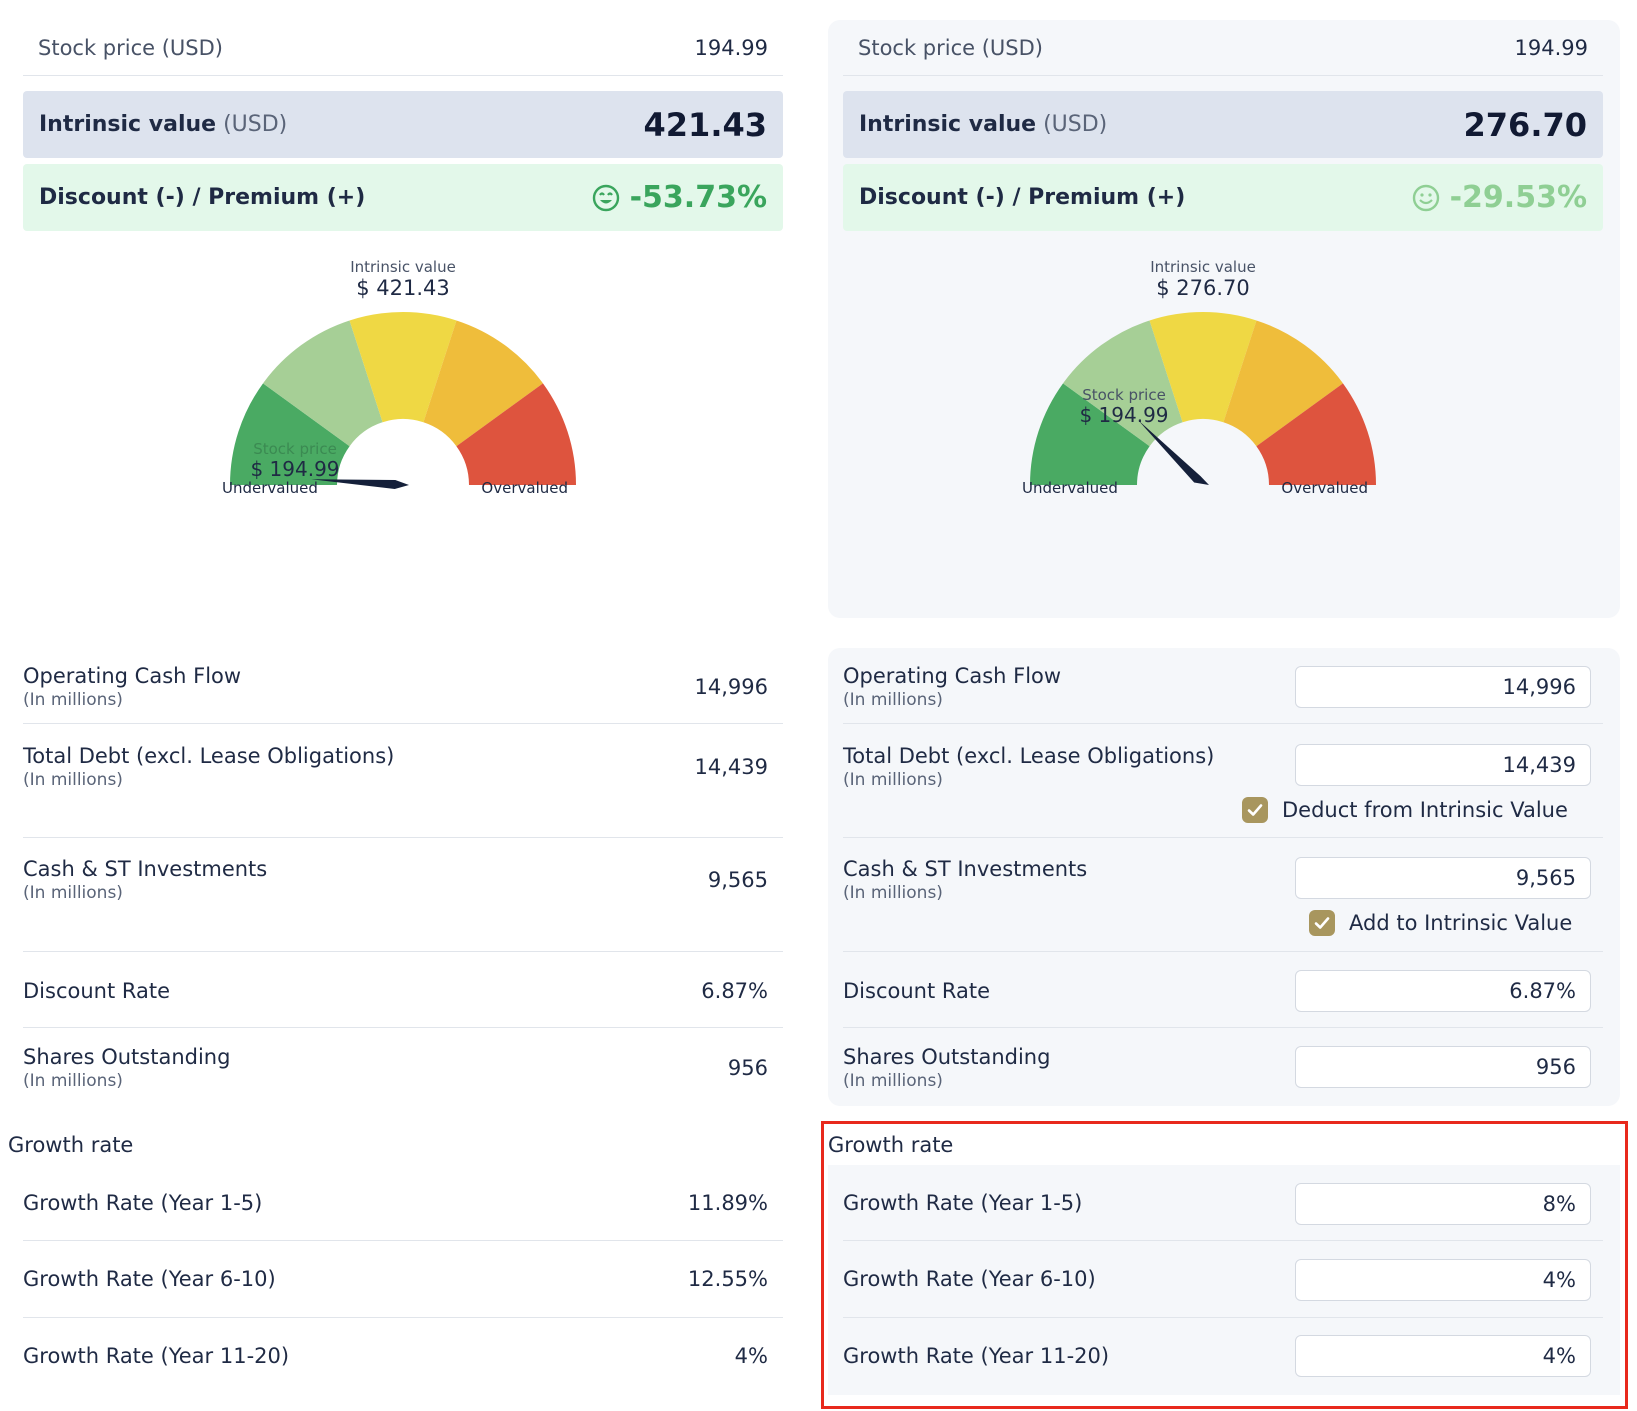 This screenshot has height=1411, width=1637. I want to click on add-cash-checkbox-row: Add to Intrinsic Value, so click(1440, 923).